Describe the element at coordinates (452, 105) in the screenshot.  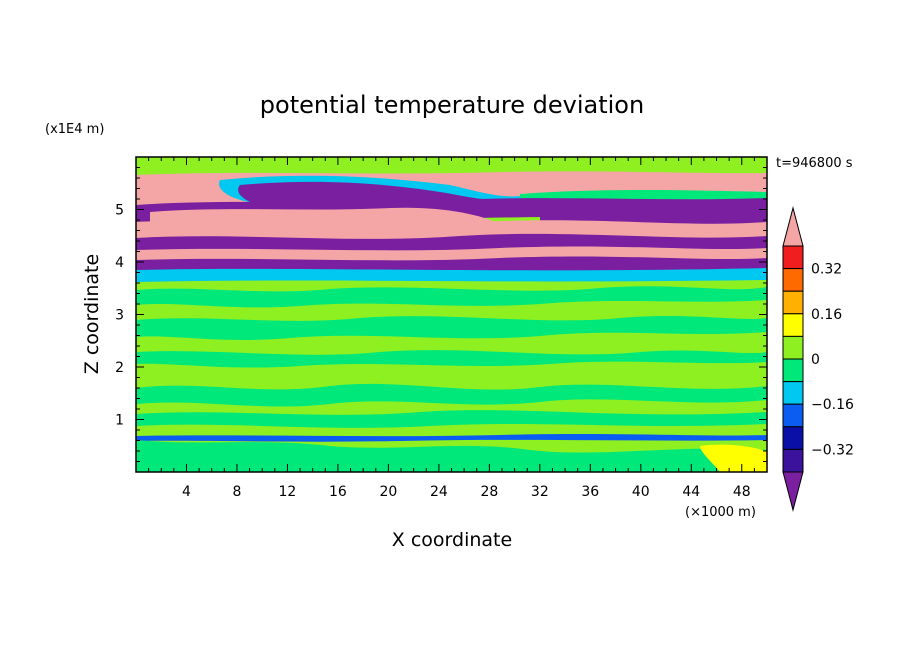
I see `chart-title: potential temperature deviation` at that location.